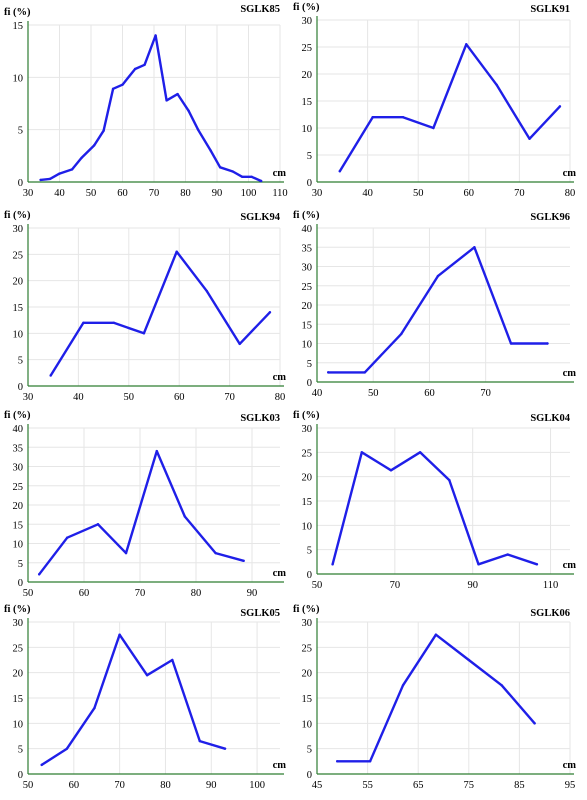  Describe the element at coordinates (280, 765) in the screenshot. I see `x-axis-label: cm` at that location.